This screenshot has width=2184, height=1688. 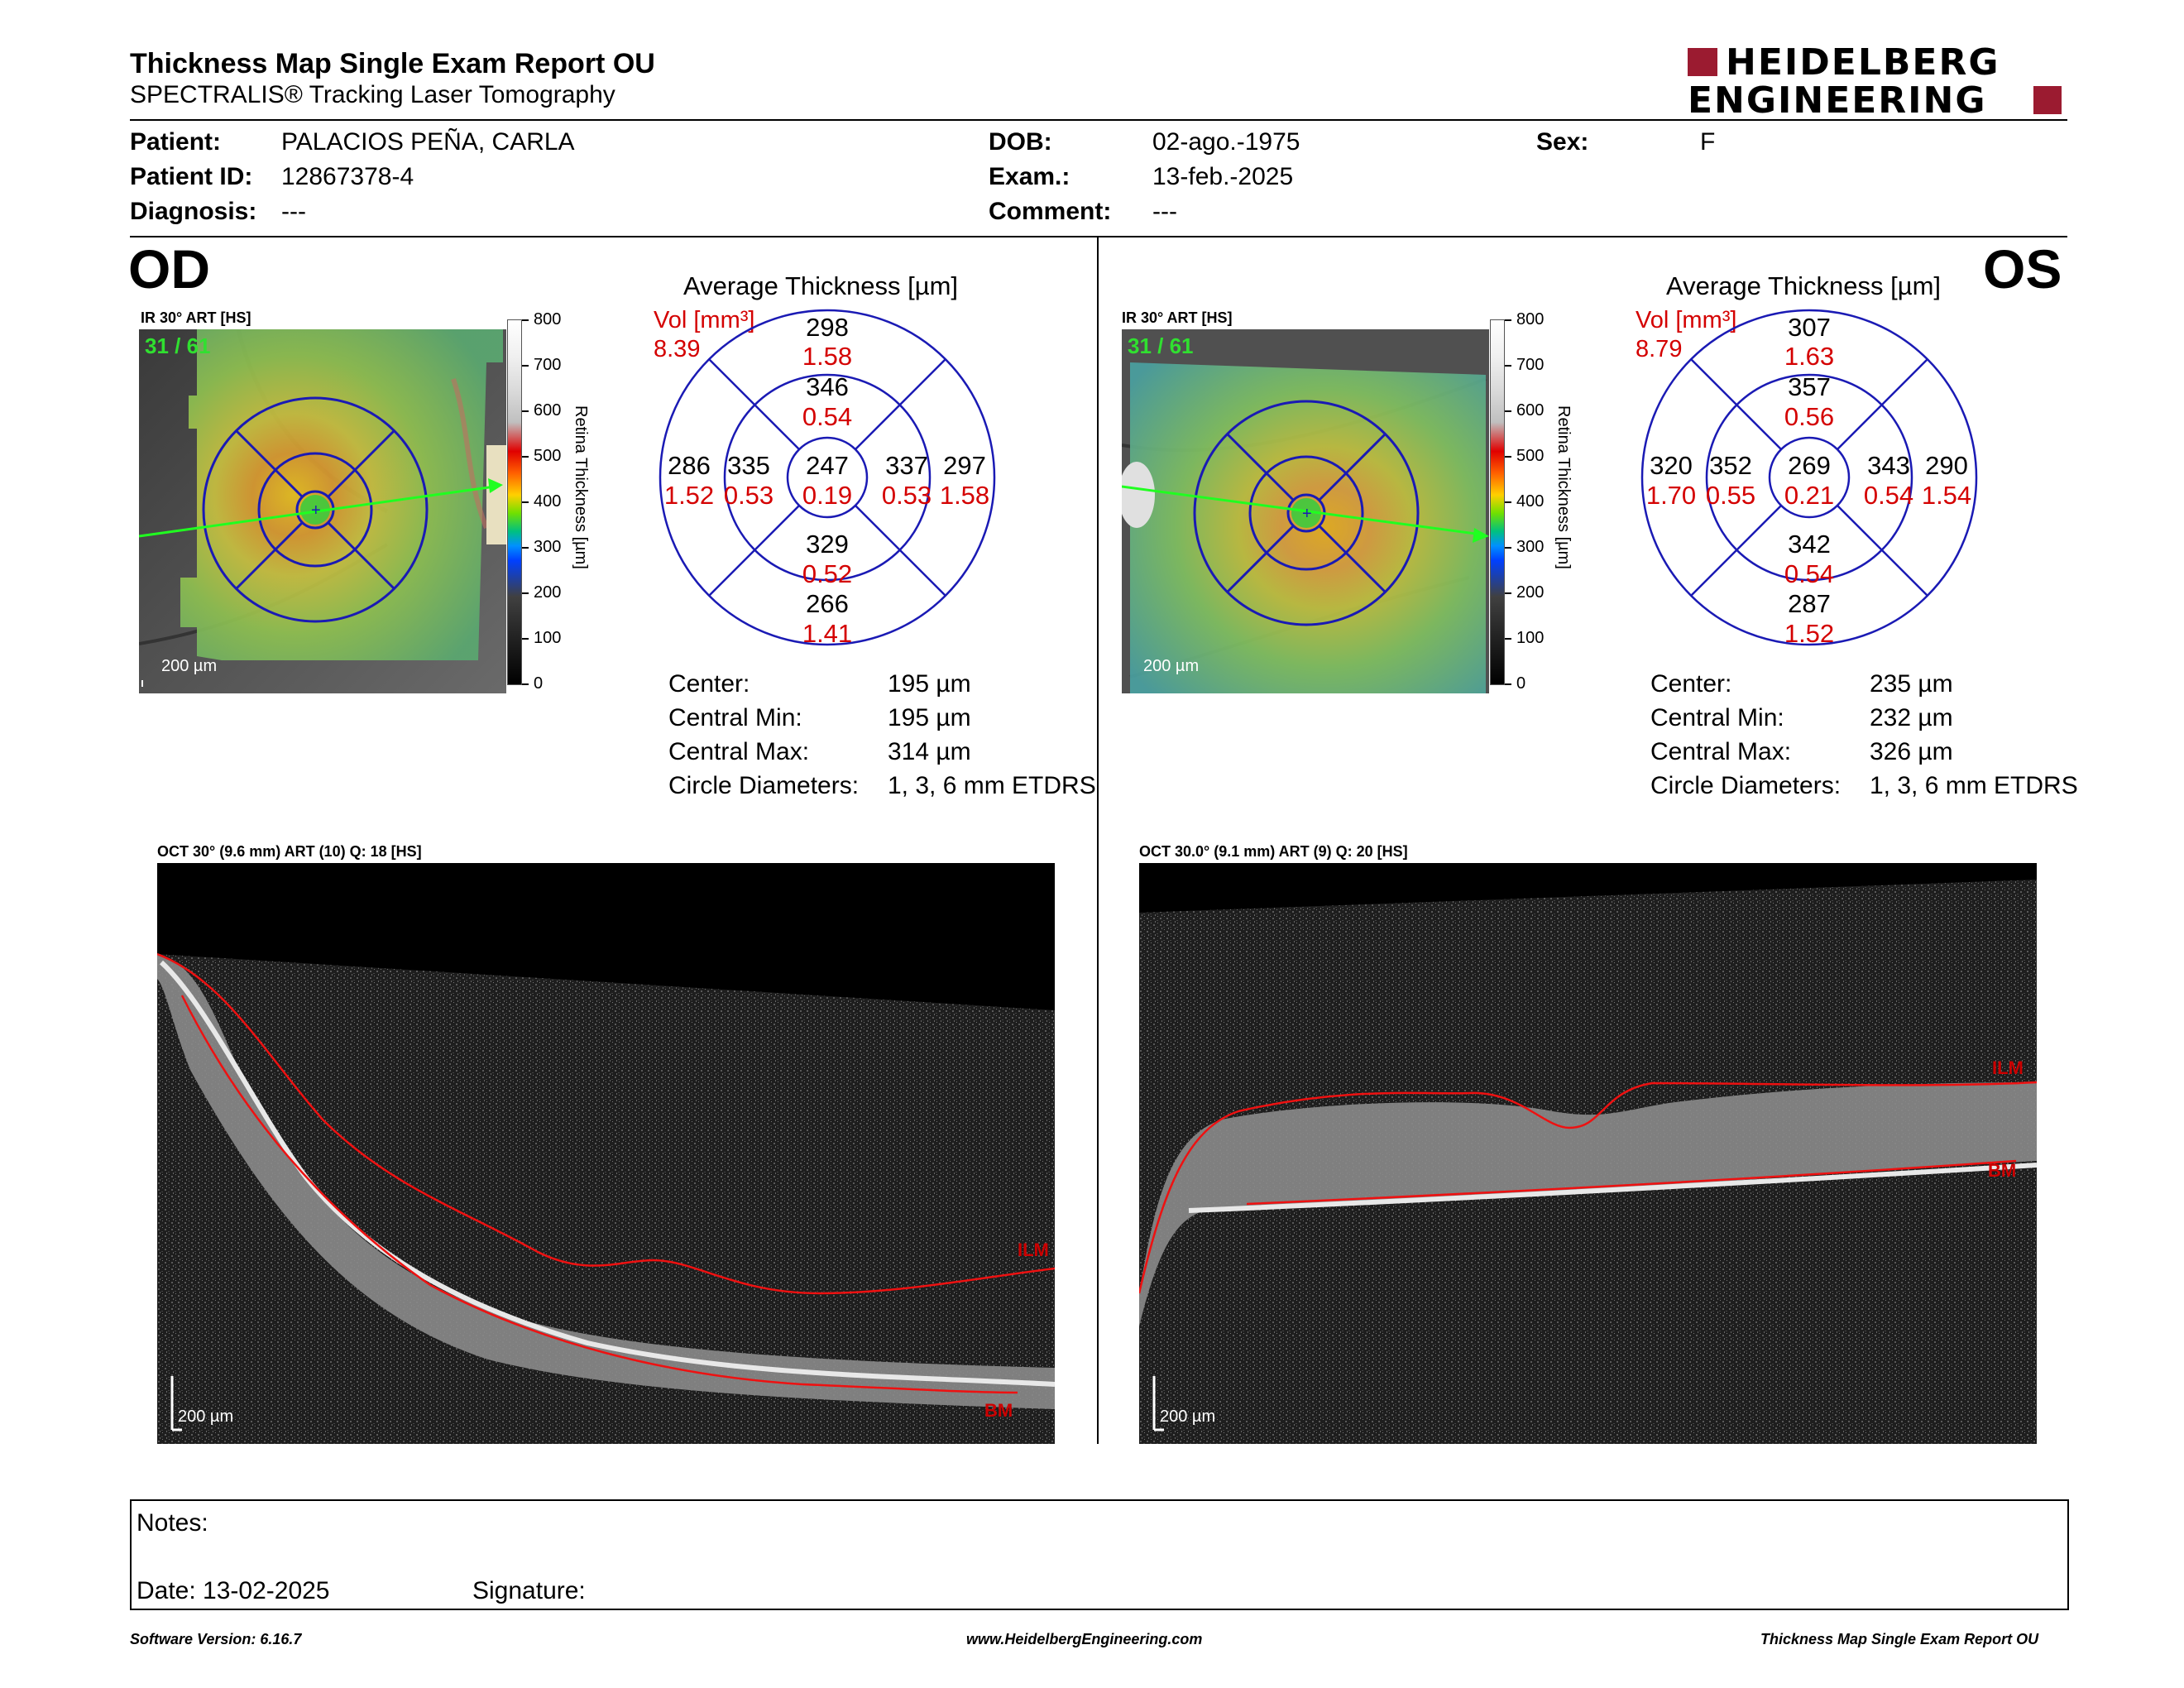 I want to click on os-central-max-label: Central Max:, so click(x=1721, y=751).